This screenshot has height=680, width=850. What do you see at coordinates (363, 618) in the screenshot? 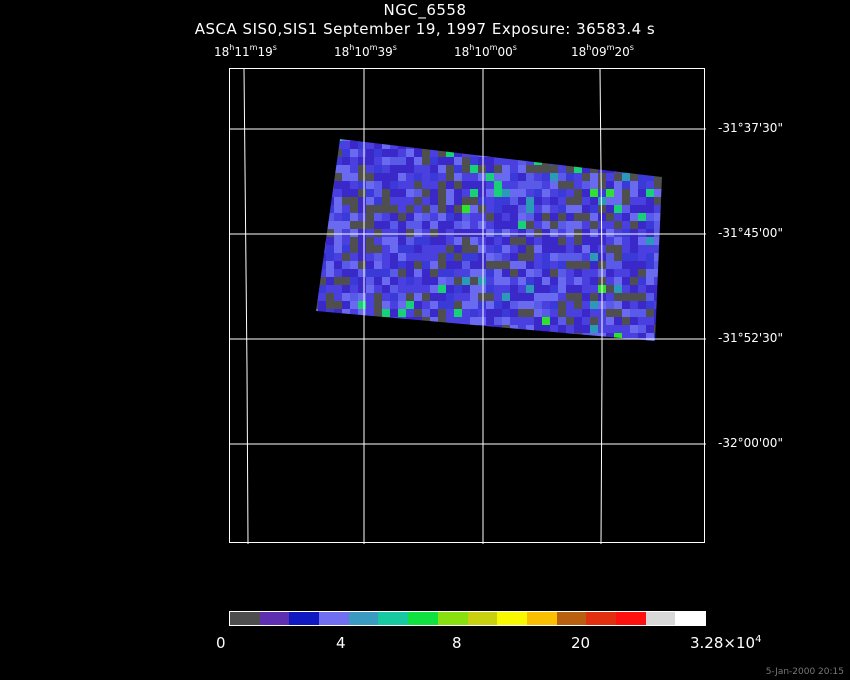
I see `colorbar-swatch` at bounding box center [363, 618].